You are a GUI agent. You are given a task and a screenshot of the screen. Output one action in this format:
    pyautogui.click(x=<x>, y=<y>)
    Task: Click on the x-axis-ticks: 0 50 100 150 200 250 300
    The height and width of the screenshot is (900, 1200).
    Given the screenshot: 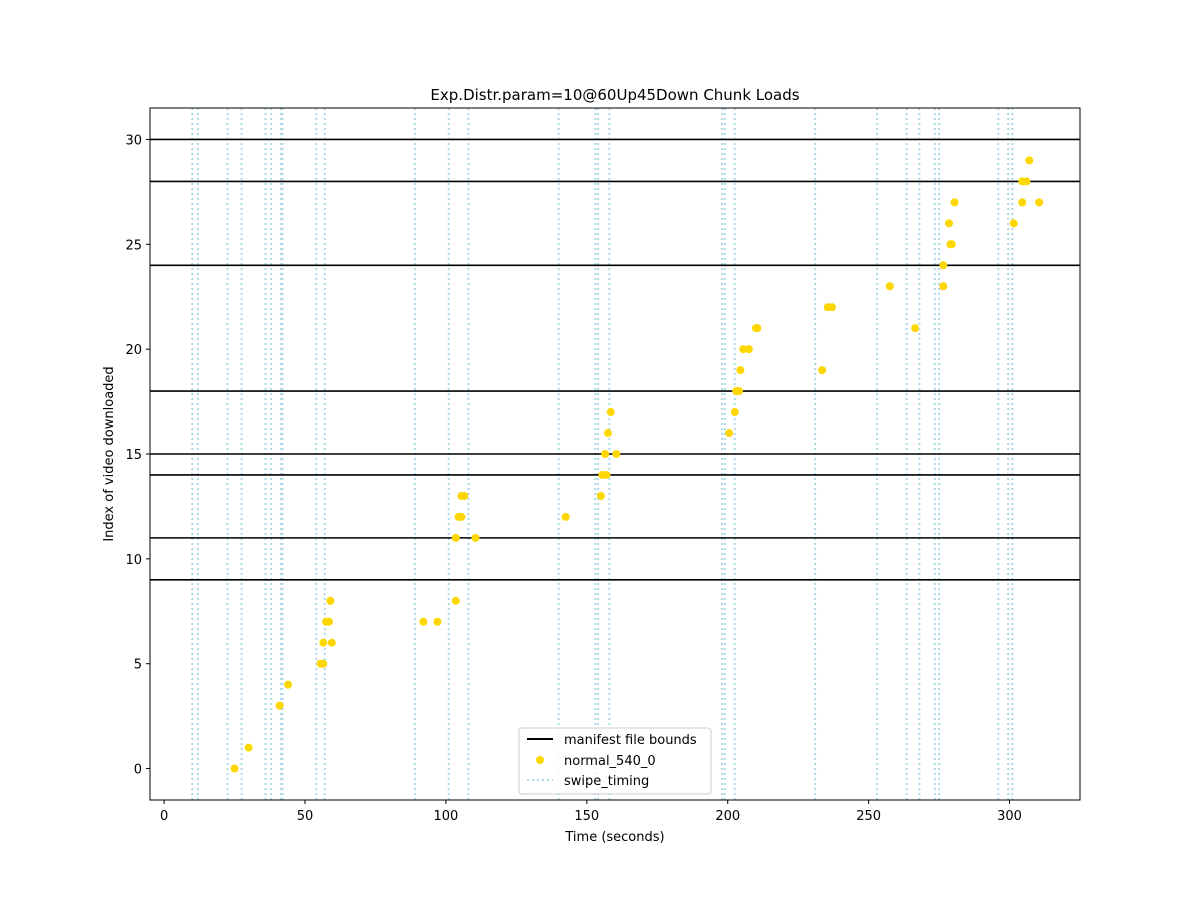 What is the action you would take?
    pyautogui.click(x=591, y=812)
    